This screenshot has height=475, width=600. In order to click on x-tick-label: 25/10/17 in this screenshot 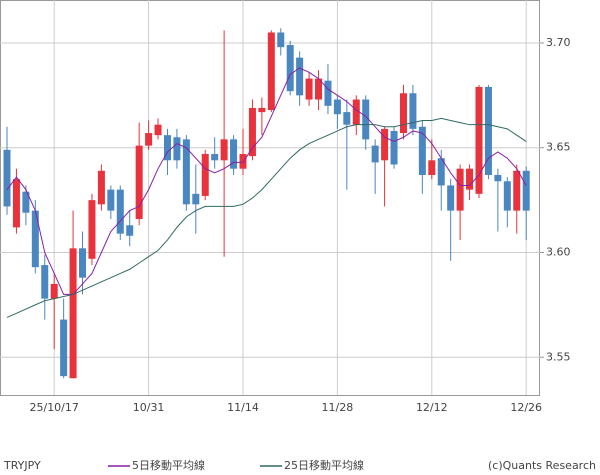, I will do `click(53, 407)`.